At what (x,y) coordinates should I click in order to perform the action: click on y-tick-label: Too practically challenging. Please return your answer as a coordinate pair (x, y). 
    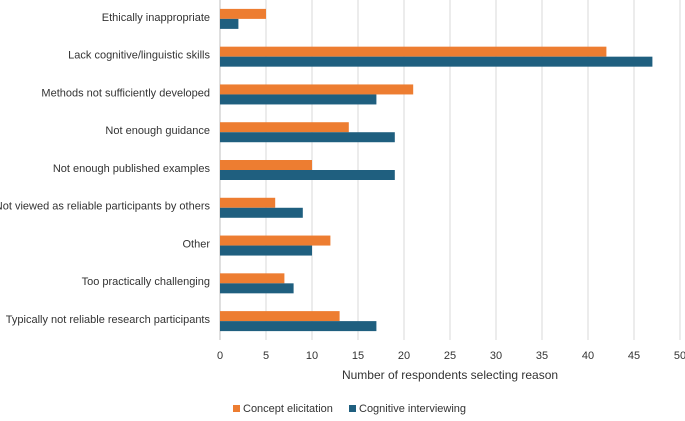
    Looking at the image, I should click on (146, 282).